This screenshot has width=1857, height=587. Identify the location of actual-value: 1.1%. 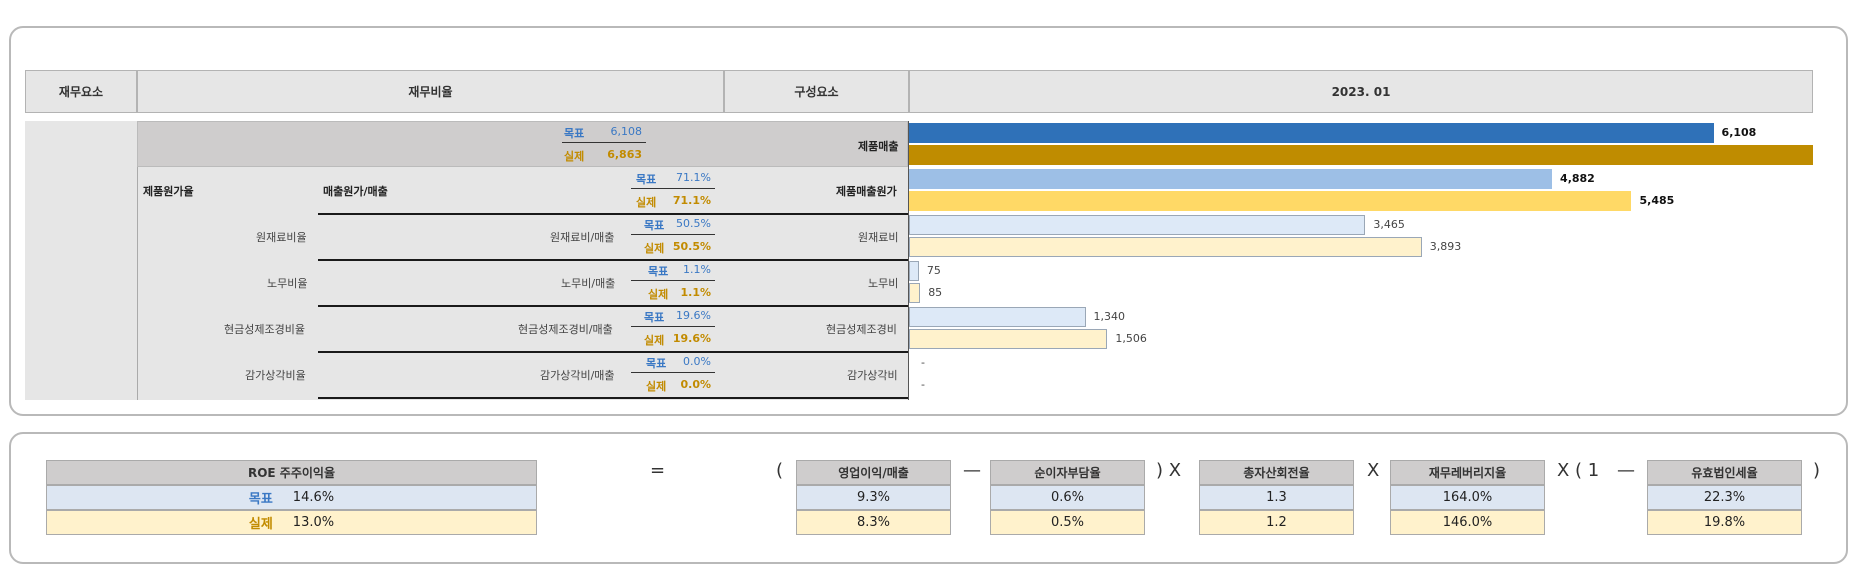
(695, 292).